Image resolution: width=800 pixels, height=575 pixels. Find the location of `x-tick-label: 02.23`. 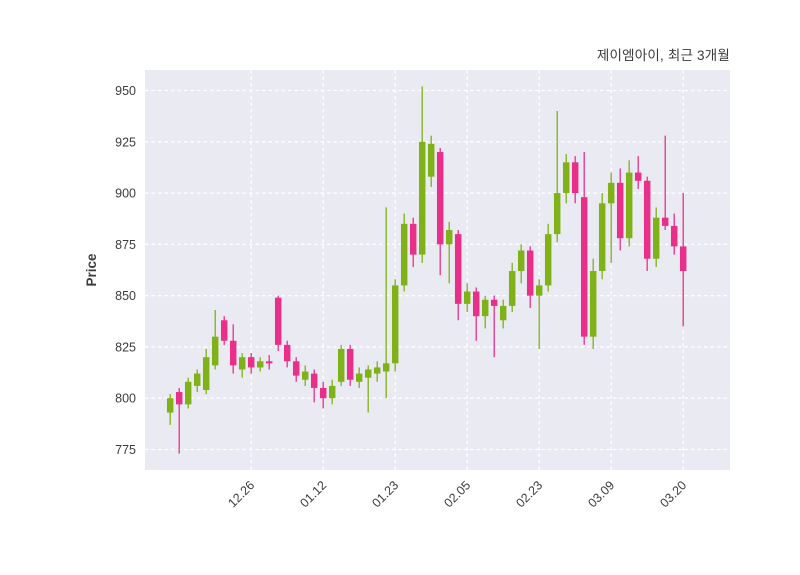

x-tick-label: 02.23 is located at coordinates (529, 494).